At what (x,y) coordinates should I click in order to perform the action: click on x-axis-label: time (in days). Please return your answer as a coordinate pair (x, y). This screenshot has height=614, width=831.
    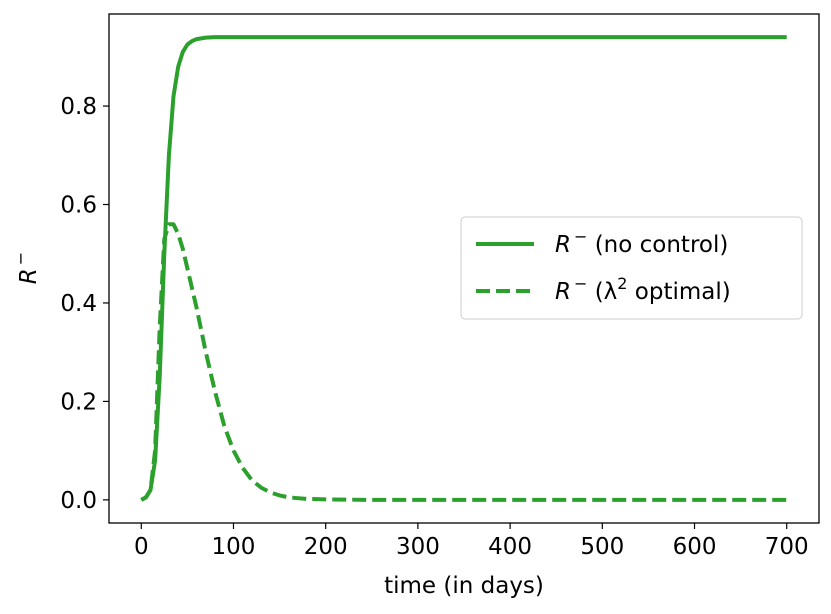
    Looking at the image, I should click on (464, 586).